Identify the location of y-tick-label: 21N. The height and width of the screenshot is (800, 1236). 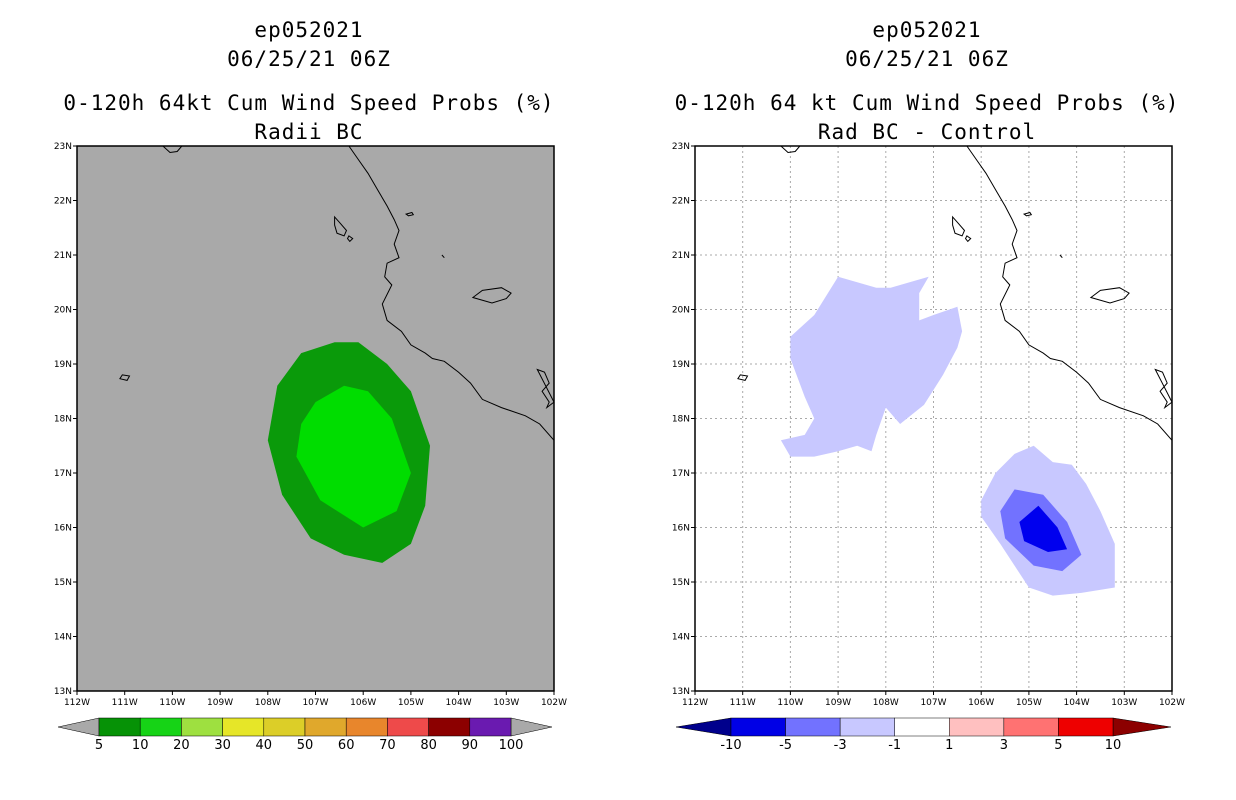
(681, 256).